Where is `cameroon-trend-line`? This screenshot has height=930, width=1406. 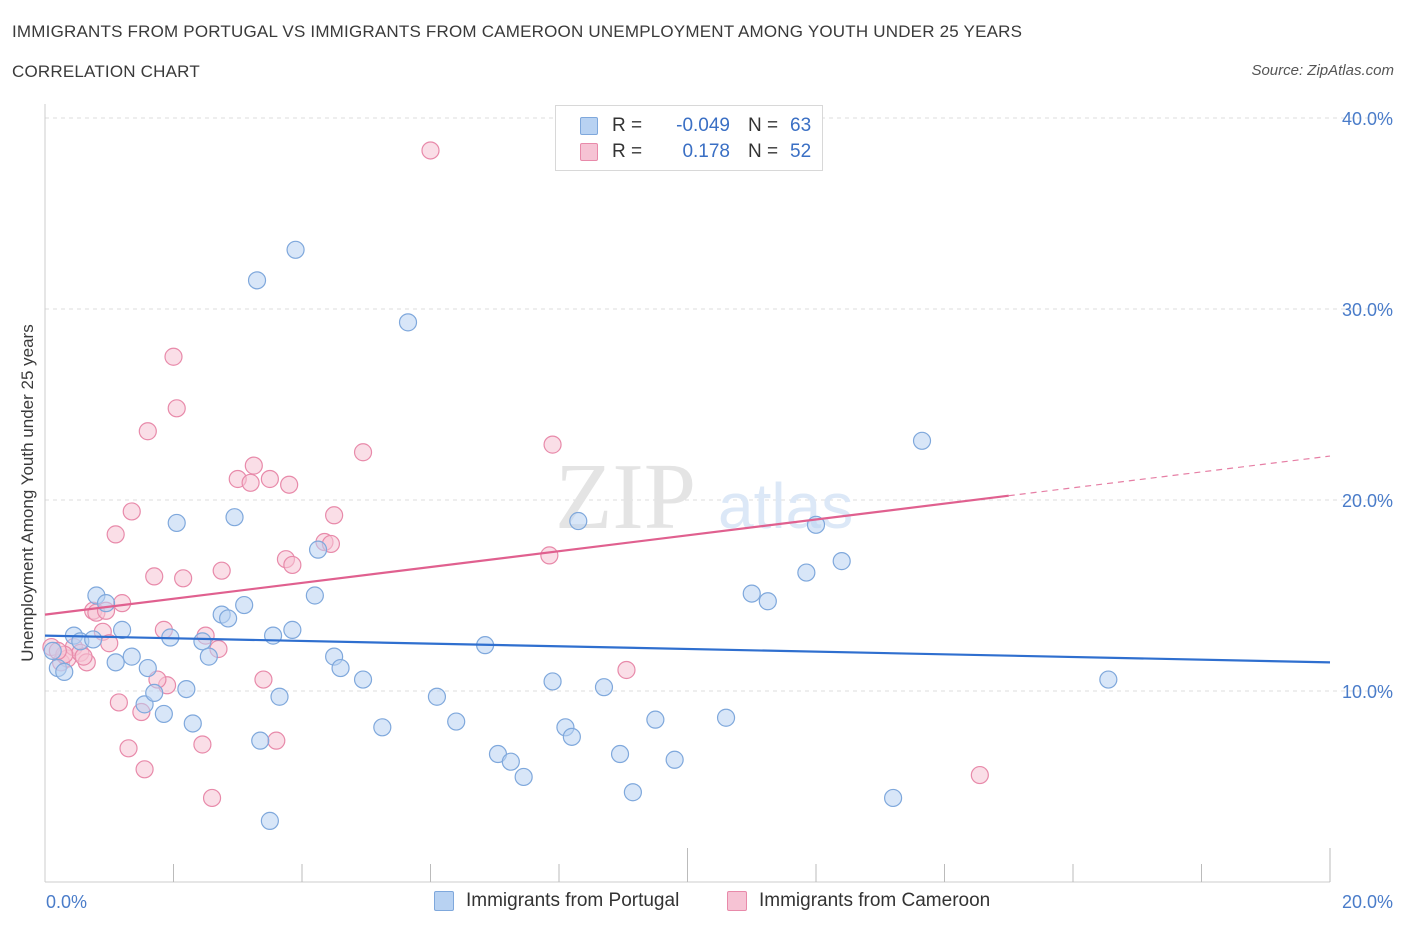 cameroon-trend-line is located at coordinates (526, 555).